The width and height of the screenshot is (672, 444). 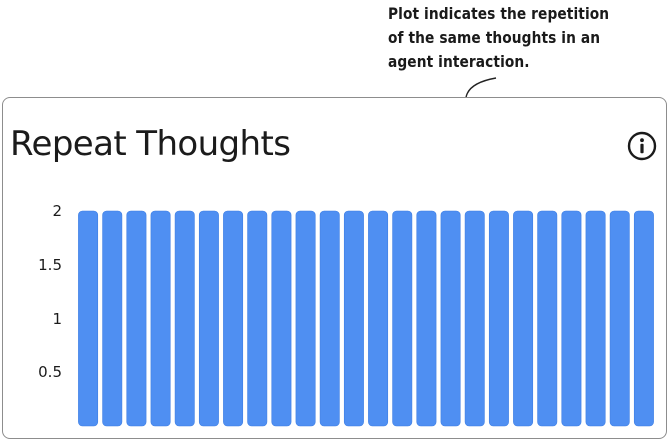 What do you see at coordinates (57, 211) in the screenshot?
I see `y-tick-label: 2` at bounding box center [57, 211].